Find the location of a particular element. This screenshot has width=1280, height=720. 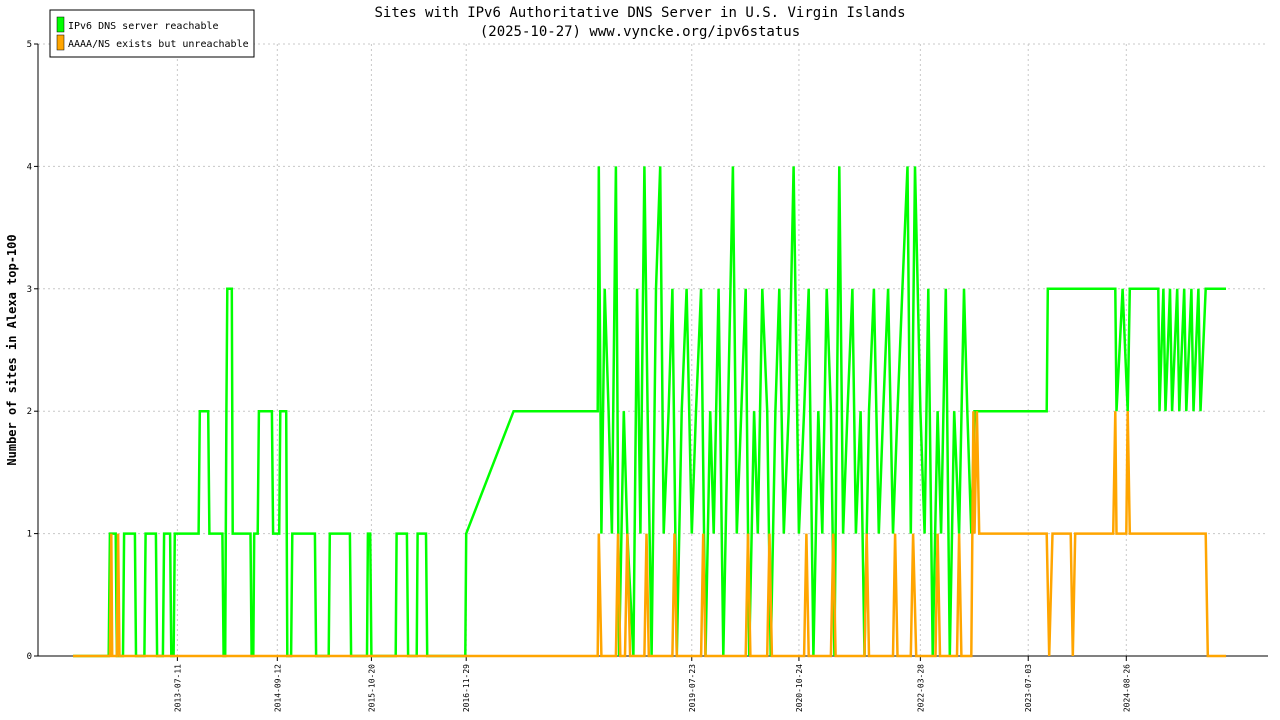

legend-swatch-unreachable is located at coordinates (60, 42).